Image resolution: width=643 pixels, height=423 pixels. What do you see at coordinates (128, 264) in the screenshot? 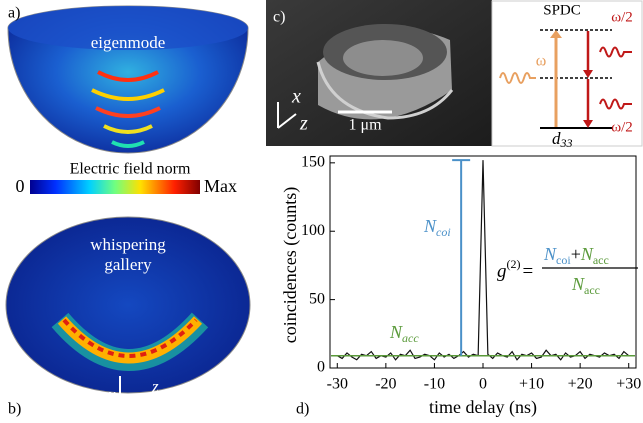
I see `panel-title: gallery` at bounding box center [128, 264].